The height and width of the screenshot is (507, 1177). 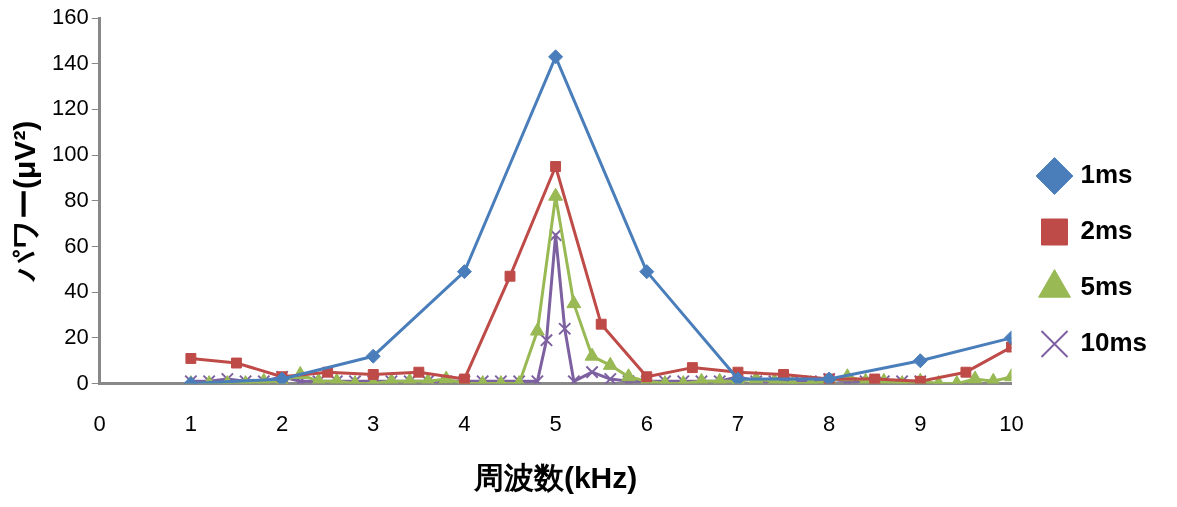 I want to click on y-tick-label: 100, so click(x=70, y=154).